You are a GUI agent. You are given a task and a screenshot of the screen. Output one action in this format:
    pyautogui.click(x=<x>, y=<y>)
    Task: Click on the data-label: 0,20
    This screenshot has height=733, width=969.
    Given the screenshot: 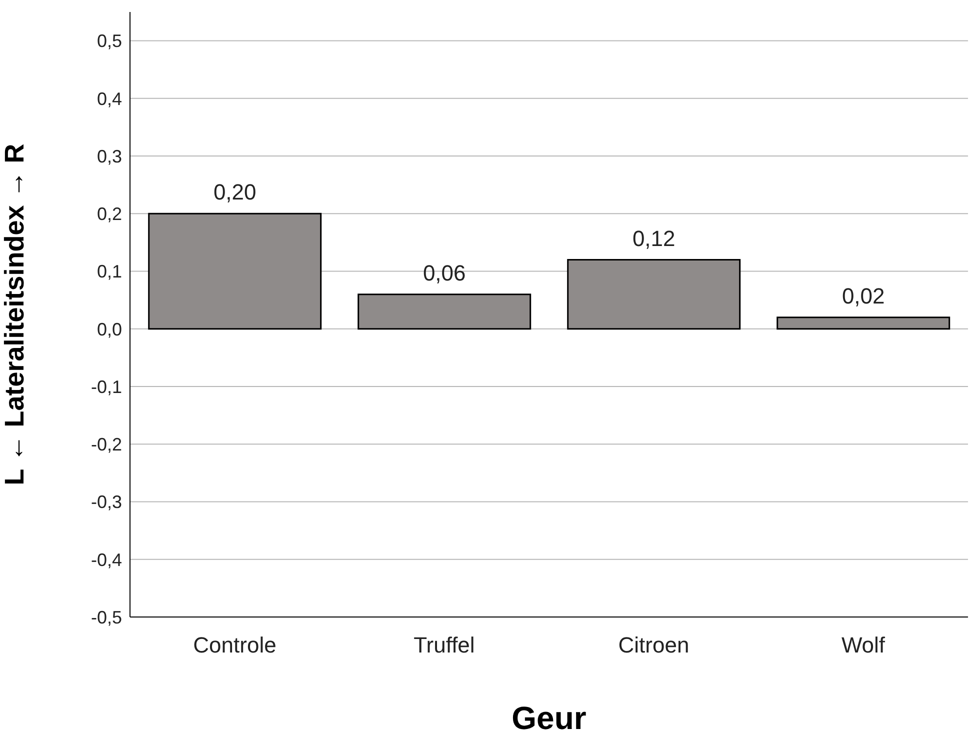 What is the action you would take?
    pyautogui.click(x=234, y=192)
    